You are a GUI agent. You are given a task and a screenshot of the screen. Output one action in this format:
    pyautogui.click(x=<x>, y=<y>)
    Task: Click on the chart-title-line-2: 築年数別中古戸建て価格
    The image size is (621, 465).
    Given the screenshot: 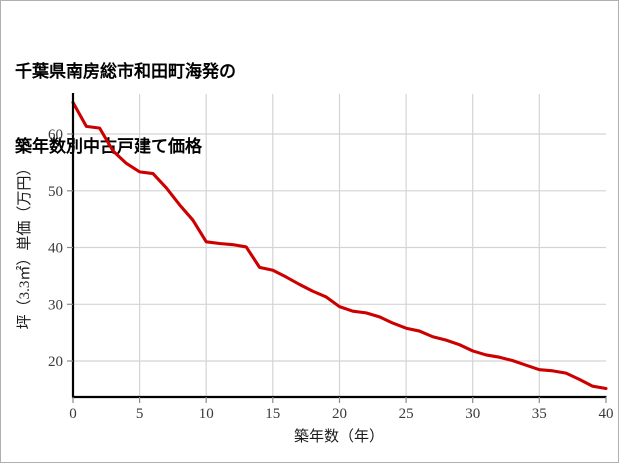 What is the action you would take?
    pyautogui.click(x=108, y=146)
    